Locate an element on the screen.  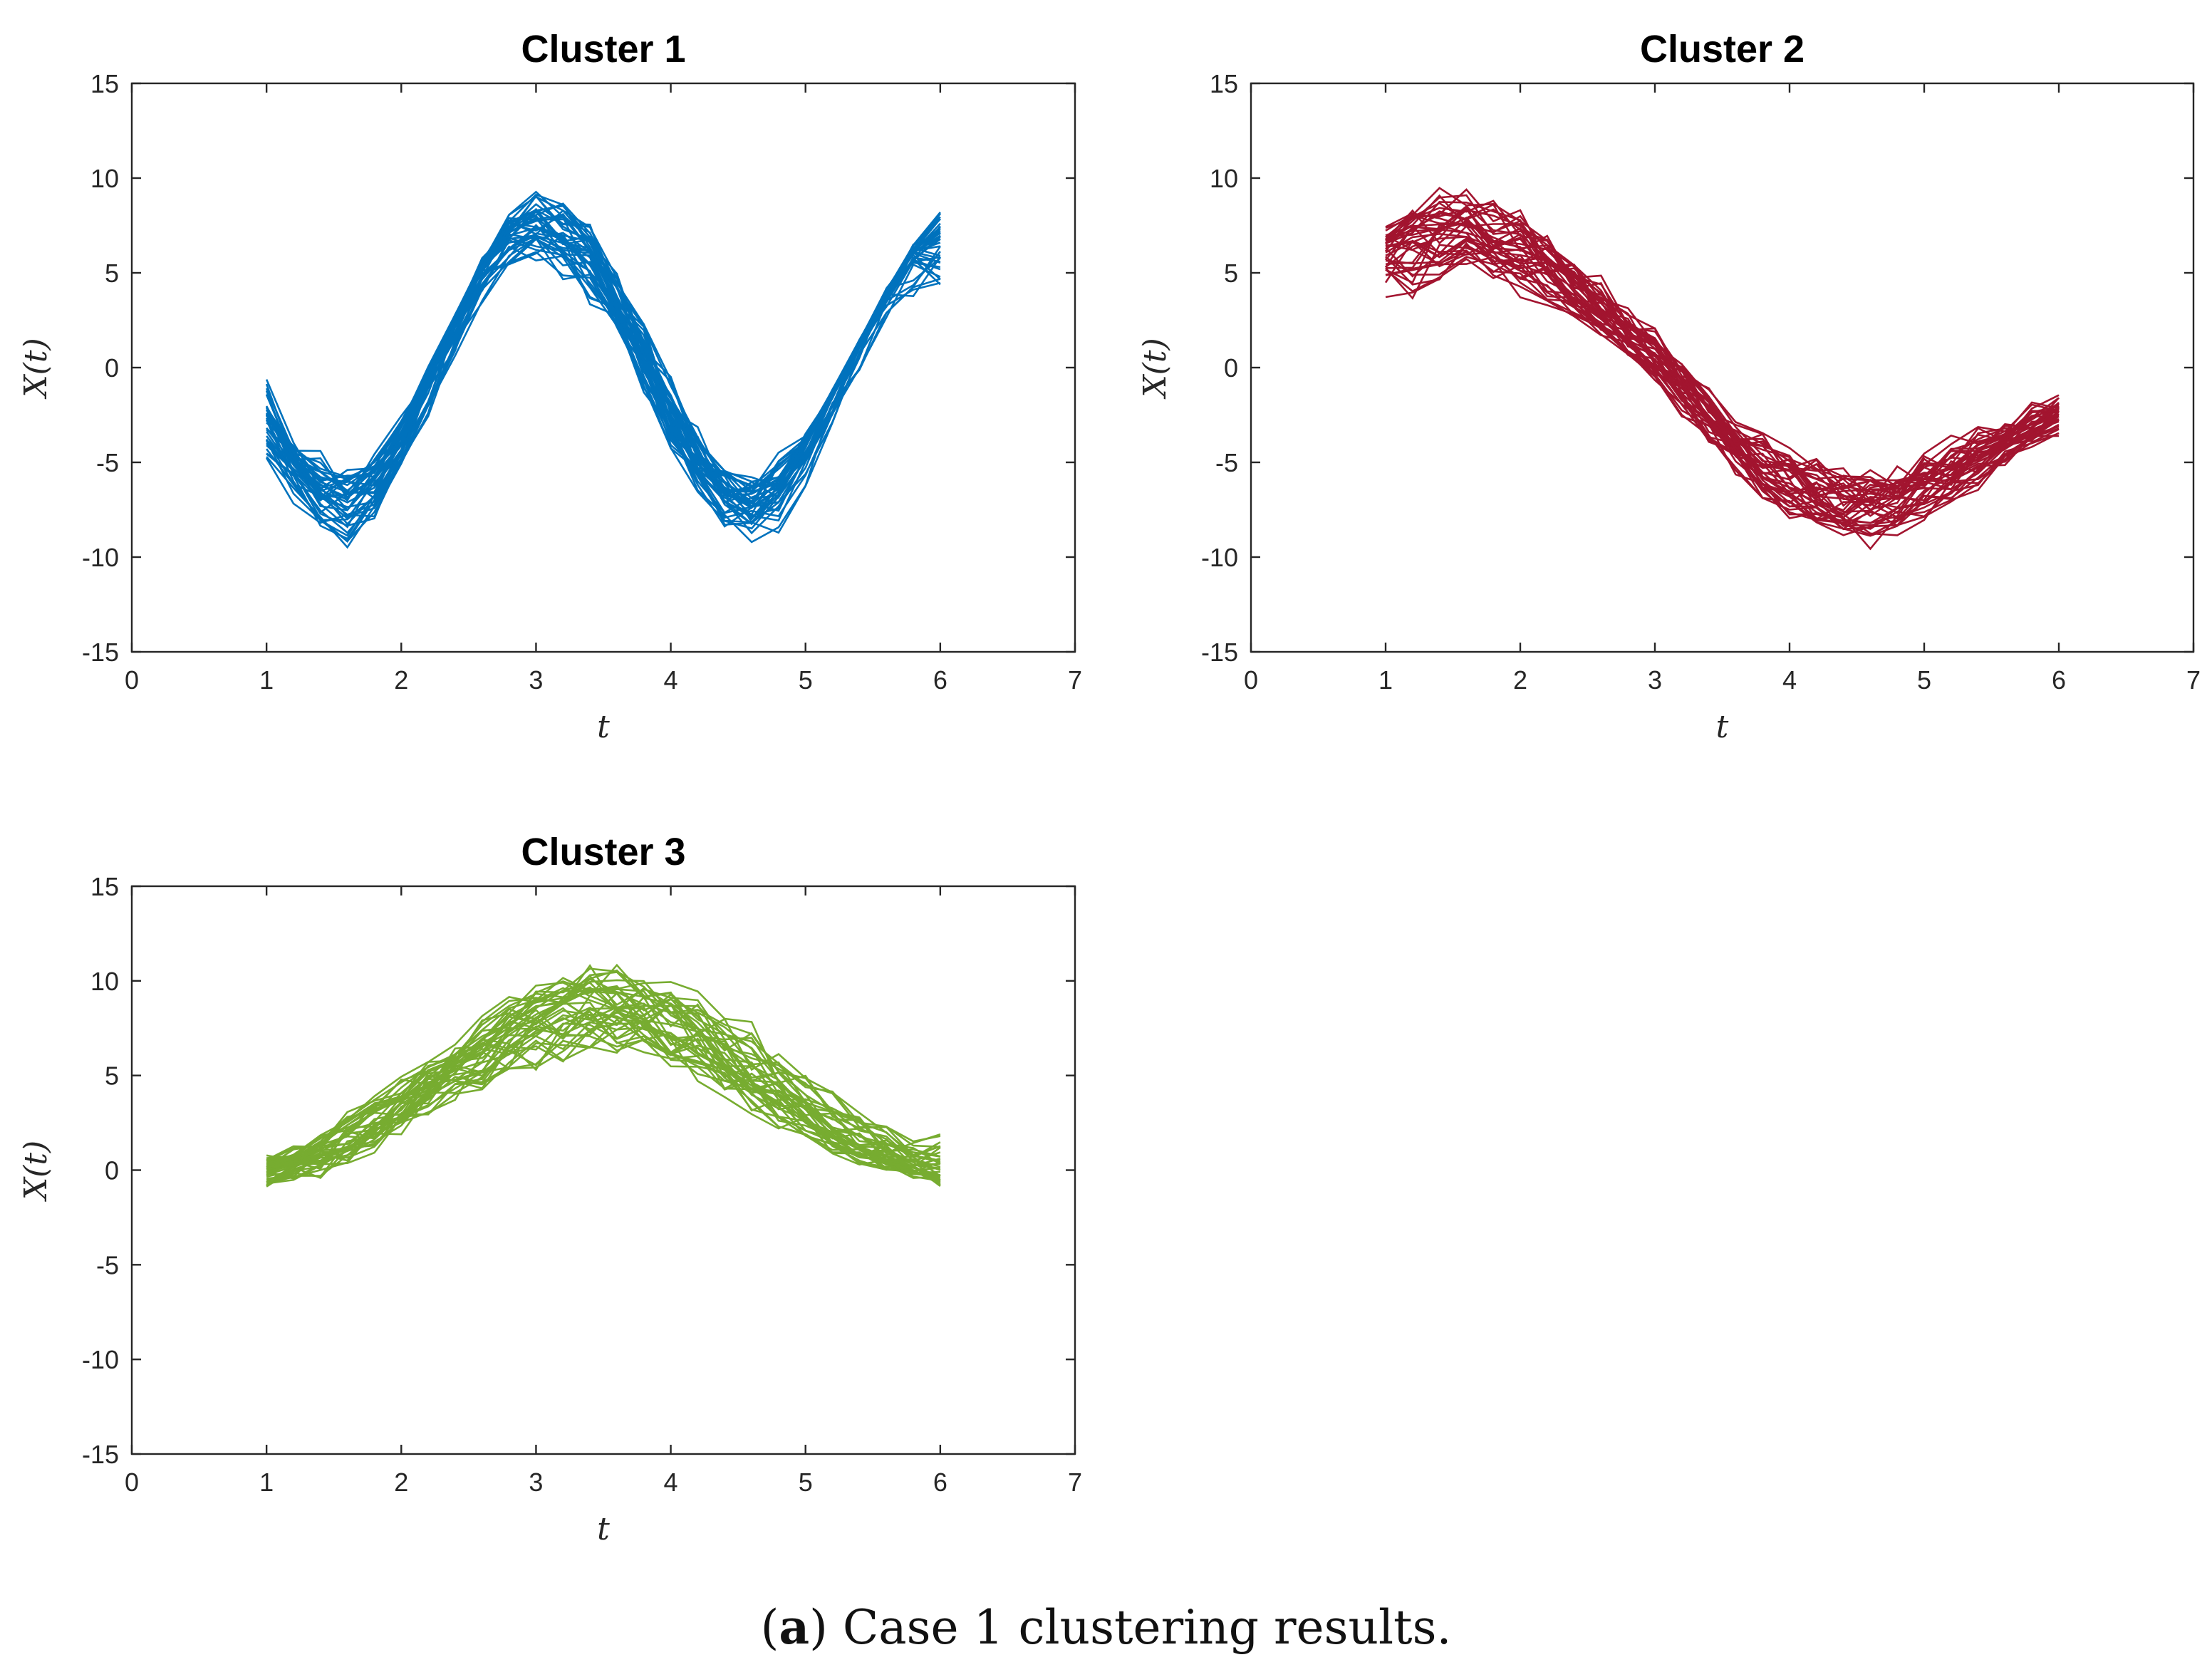
caption-label: a is located at coordinates (794, 1627).